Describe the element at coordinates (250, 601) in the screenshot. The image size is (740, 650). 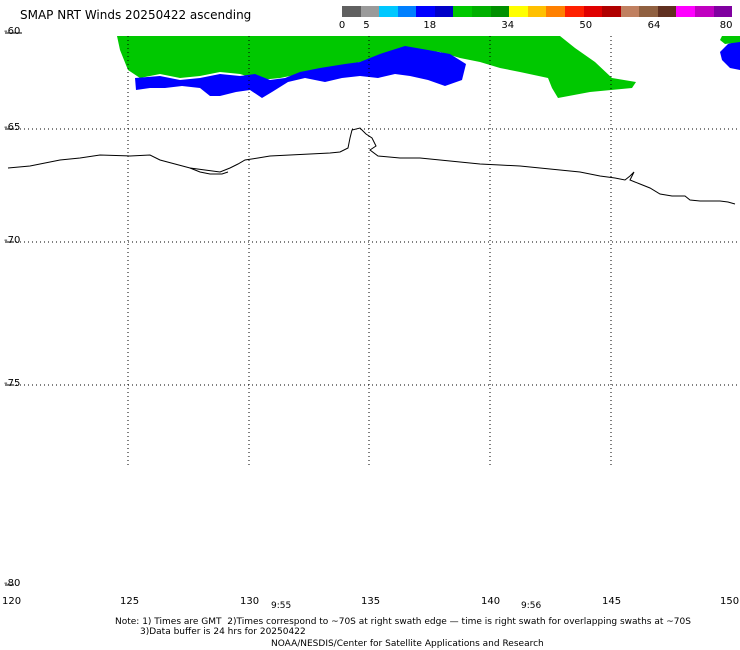
I see `lon-label-130: 130` at that location.